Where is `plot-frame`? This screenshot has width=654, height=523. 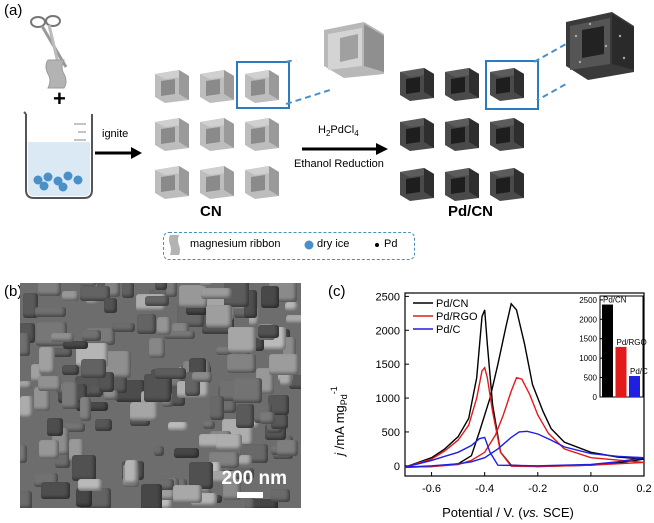 plot-frame is located at coordinates (524, 384).